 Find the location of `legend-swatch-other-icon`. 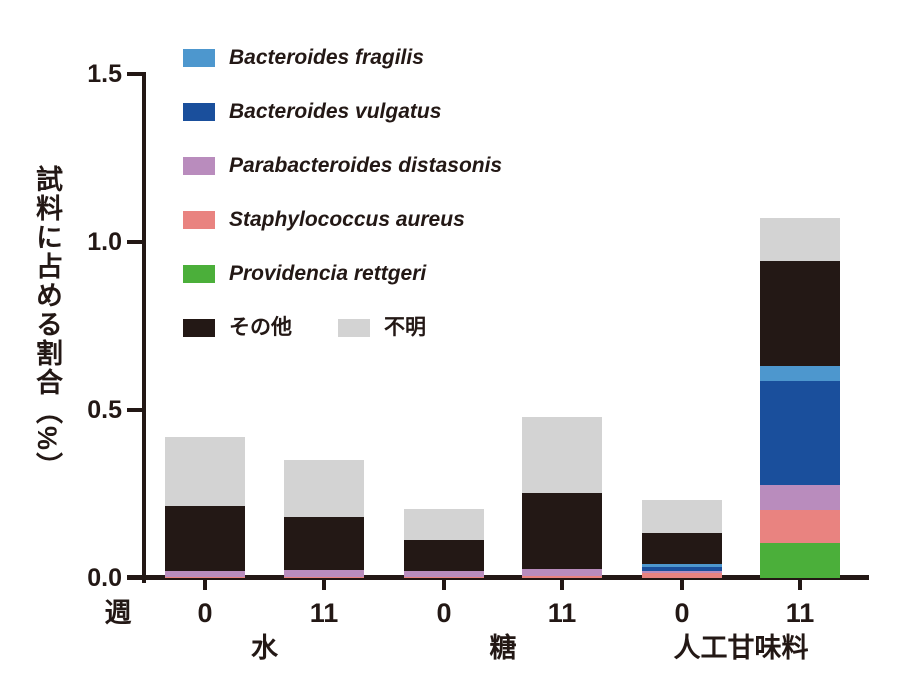

legend-swatch-other-icon is located at coordinates (199, 328).